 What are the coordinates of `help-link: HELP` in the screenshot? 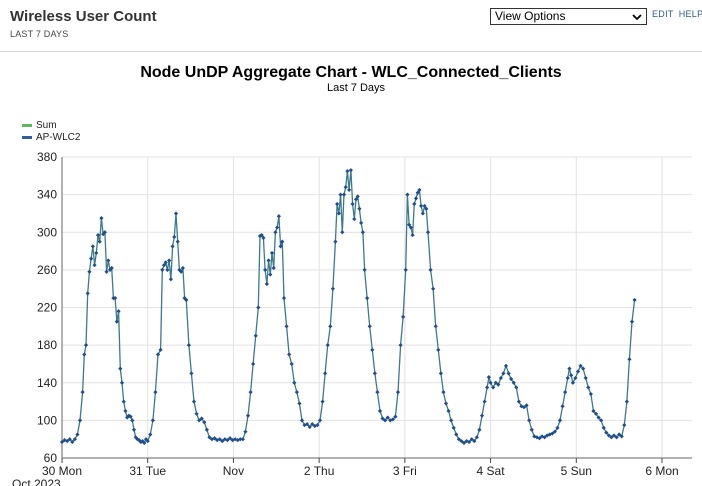 It's located at (690, 14).